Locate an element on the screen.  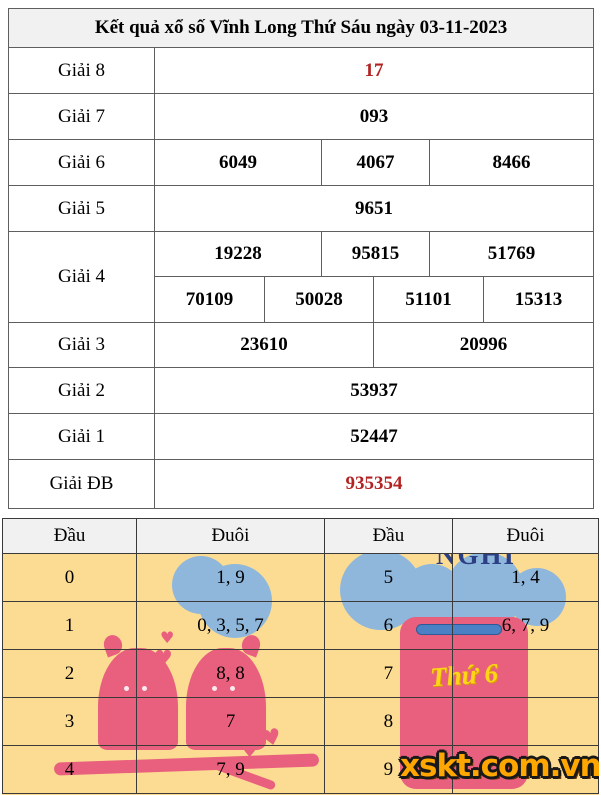
dau-duoi-row-3: 3 7 8 is located at coordinates (300, 721).